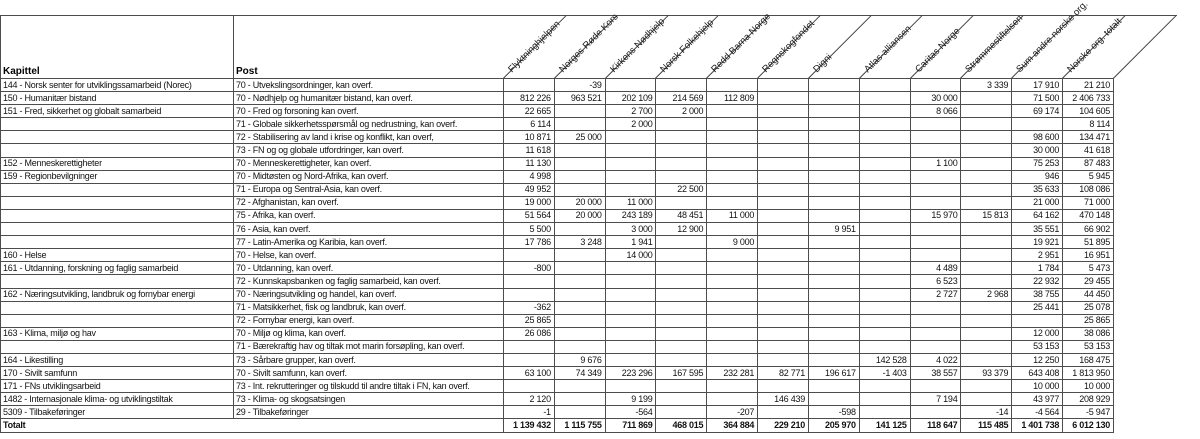 The image size is (1200, 439). I want to click on cell-value: 51 564, so click(529, 216).